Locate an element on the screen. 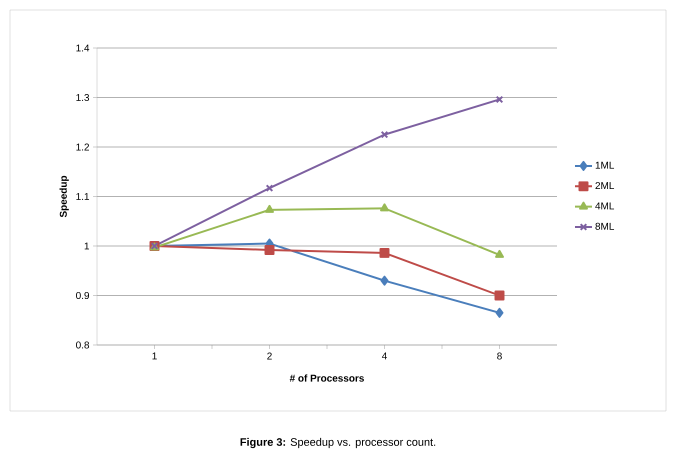 Image resolution: width=676 pixels, height=471 pixels. x-tick-label: 4 is located at coordinates (384, 356).